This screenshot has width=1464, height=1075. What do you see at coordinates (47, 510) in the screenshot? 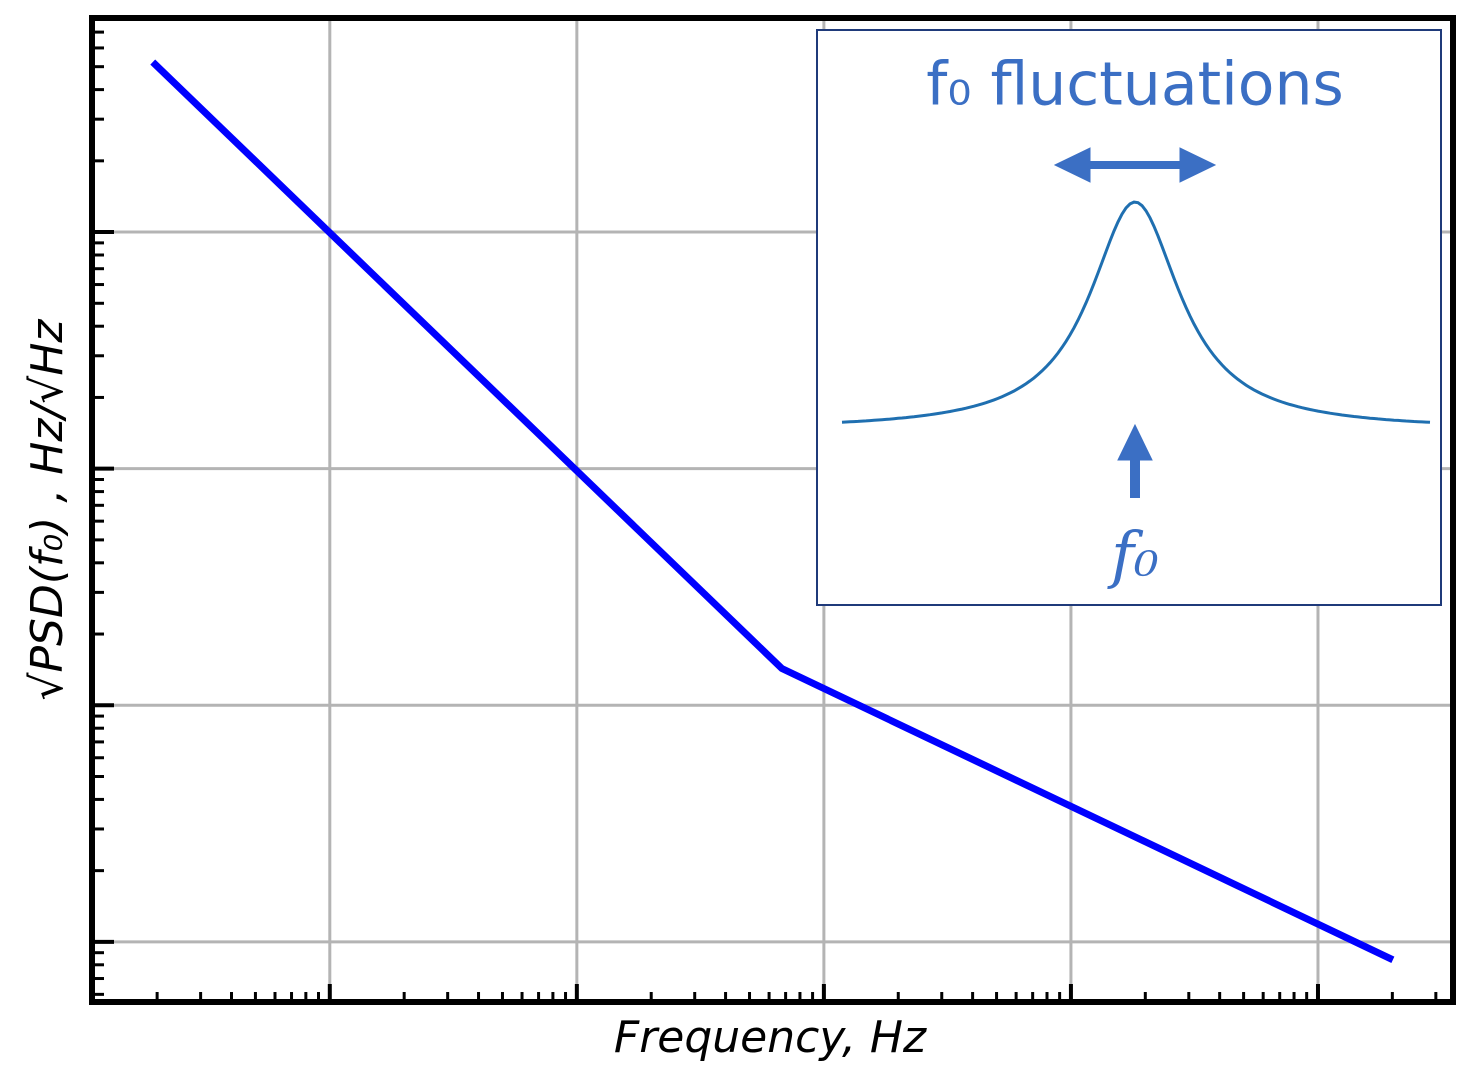
I see `y-axis-label: √PSD(f₀) , Hz/√Hz` at bounding box center [47, 510].